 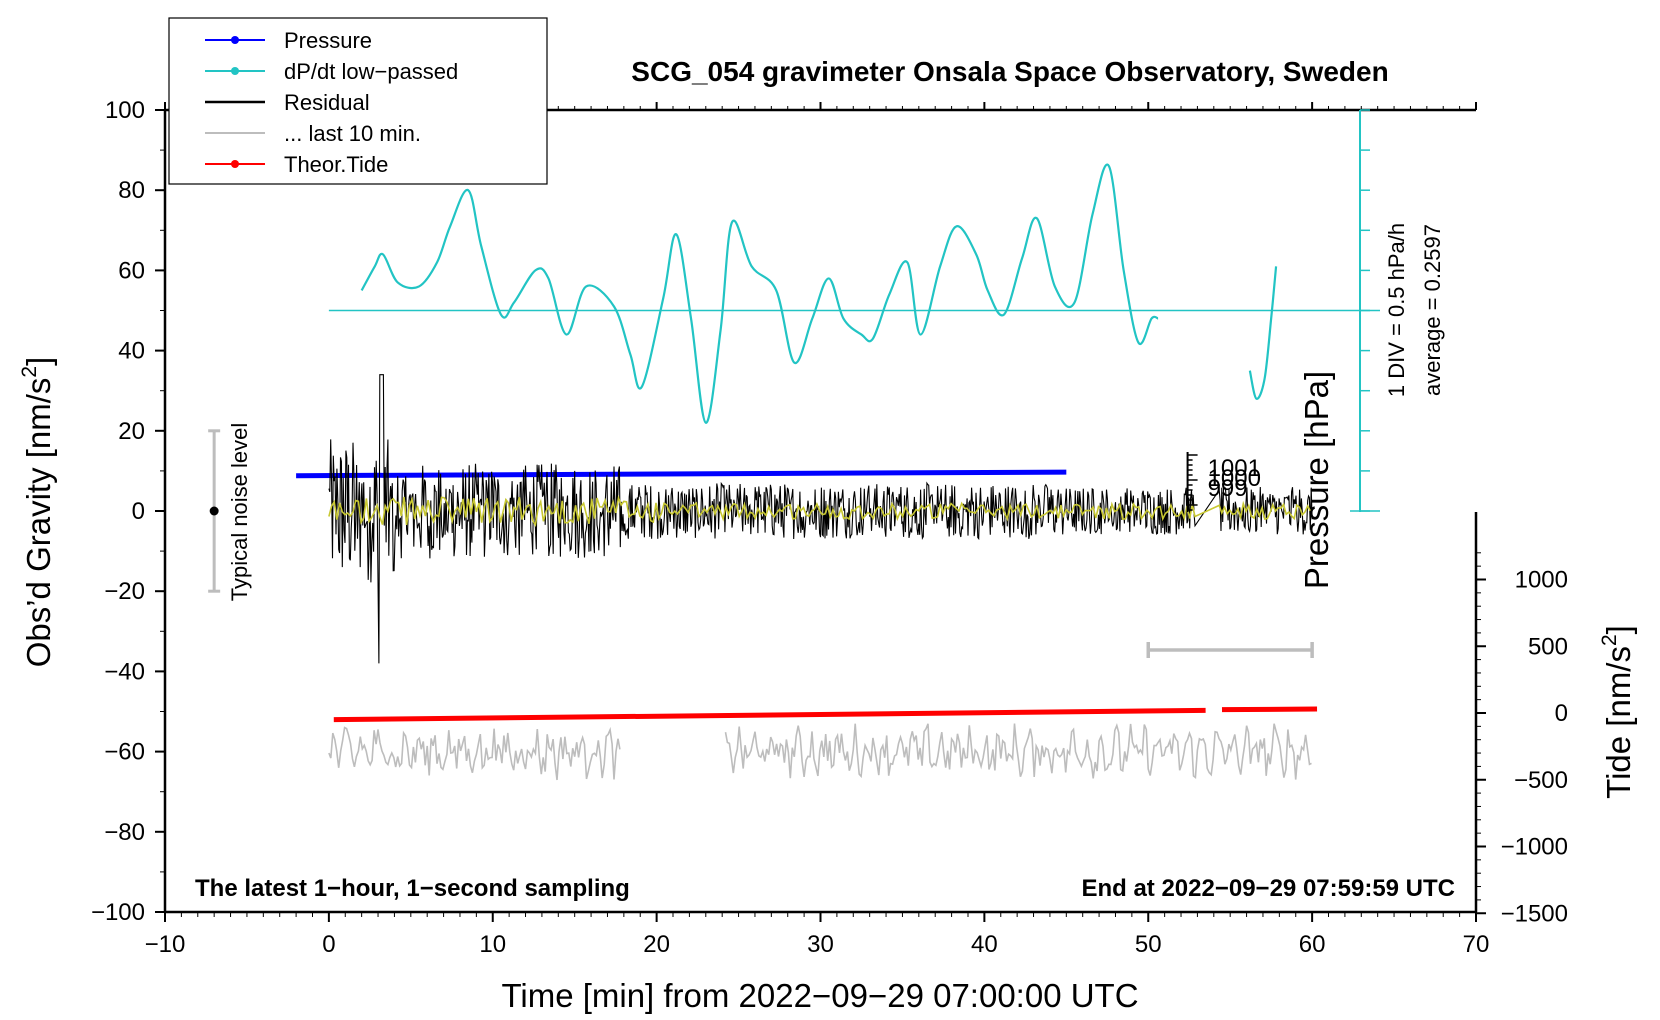 What do you see at coordinates (1228, 488) in the screenshot?
I see `pressure-tick-label: 999` at bounding box center [1228, 488].